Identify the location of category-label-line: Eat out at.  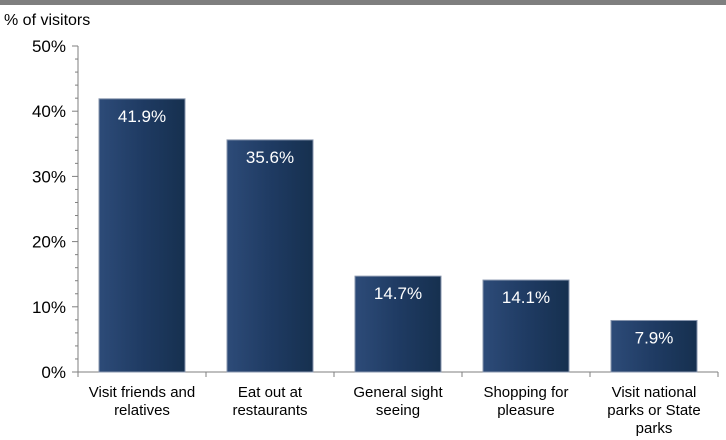
(270, 392).